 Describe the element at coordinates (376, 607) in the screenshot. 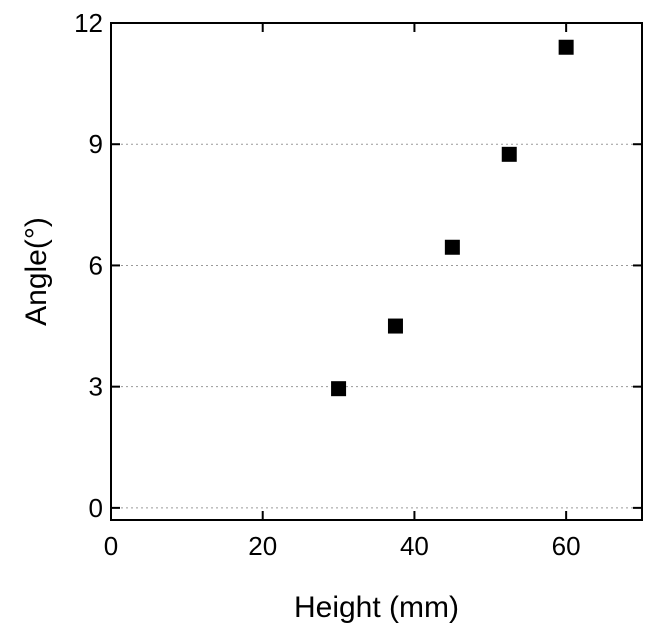

I see `x-axis-title: Height (mm)` at that location.